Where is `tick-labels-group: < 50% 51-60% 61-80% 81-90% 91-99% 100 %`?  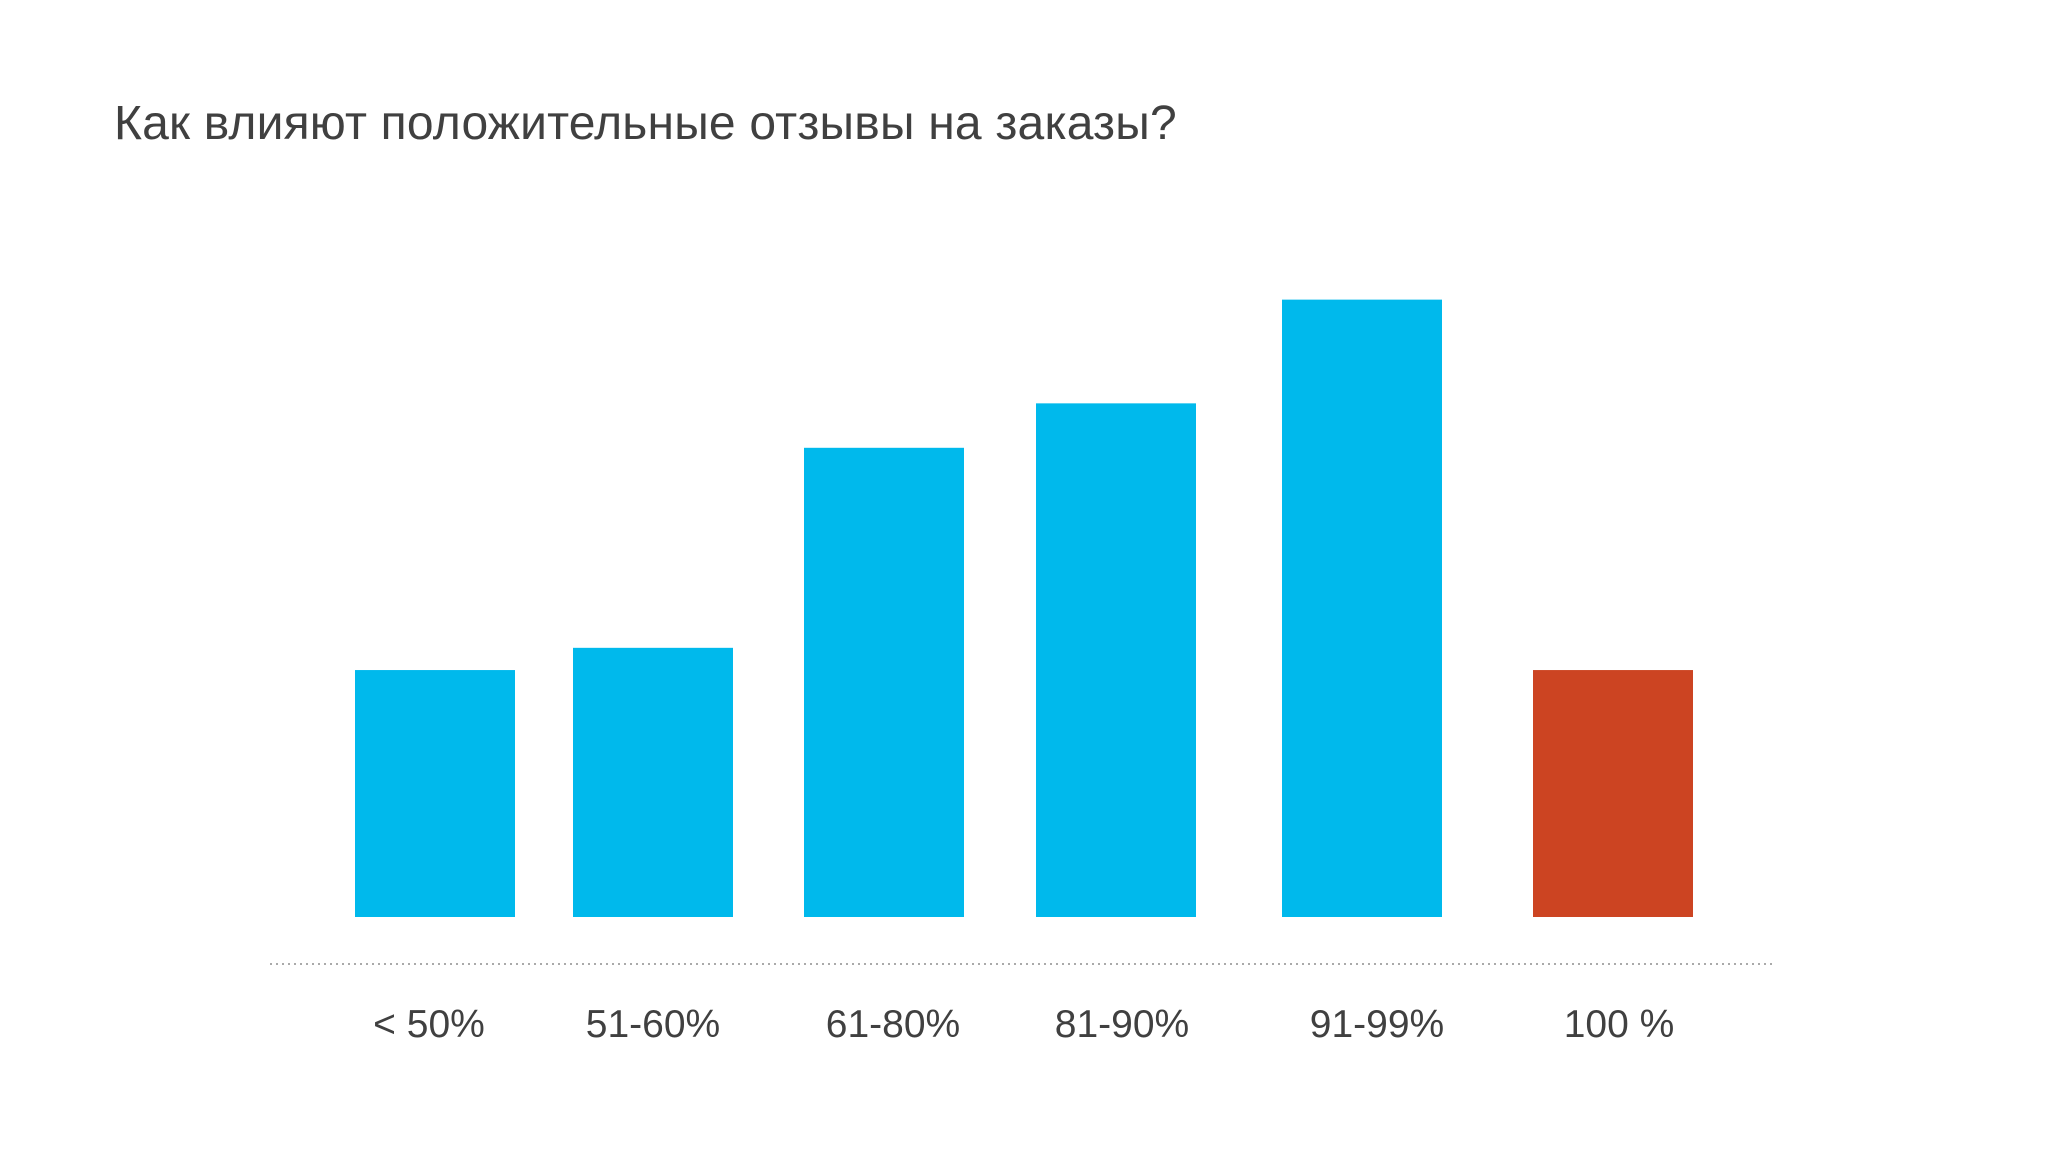
tick-labels-group: < 50% 51-60% 61-80% 81-90% 91-99% 100 % is located at coordinates (1023, 1024).